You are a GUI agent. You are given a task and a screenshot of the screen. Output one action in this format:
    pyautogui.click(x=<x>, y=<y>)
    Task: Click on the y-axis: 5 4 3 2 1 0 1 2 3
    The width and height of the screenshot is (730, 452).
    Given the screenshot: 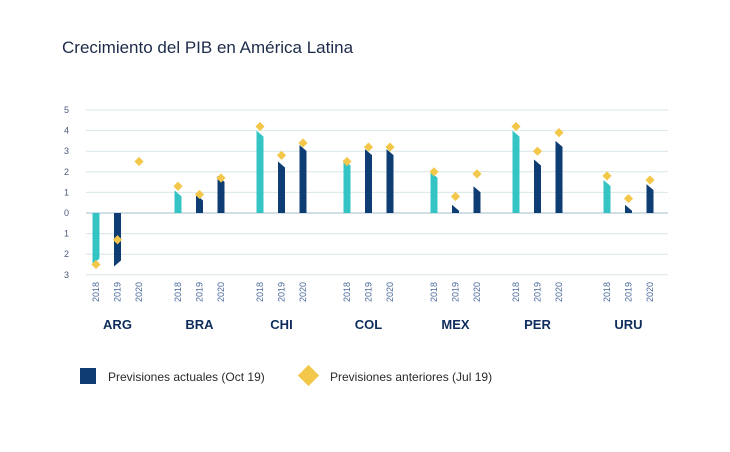 What is the action you would take?
    pyautogui.click(x=66, y=192)
    